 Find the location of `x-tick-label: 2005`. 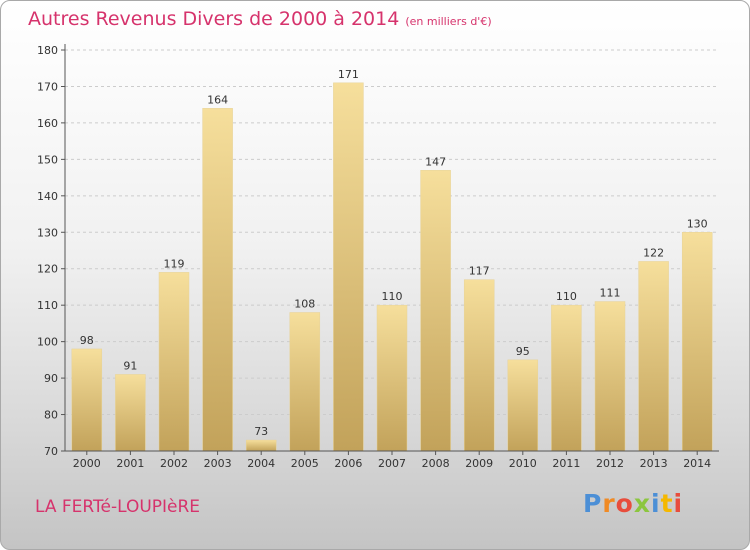

x-tick-label: 2005 is located at coordinates (305, 463).